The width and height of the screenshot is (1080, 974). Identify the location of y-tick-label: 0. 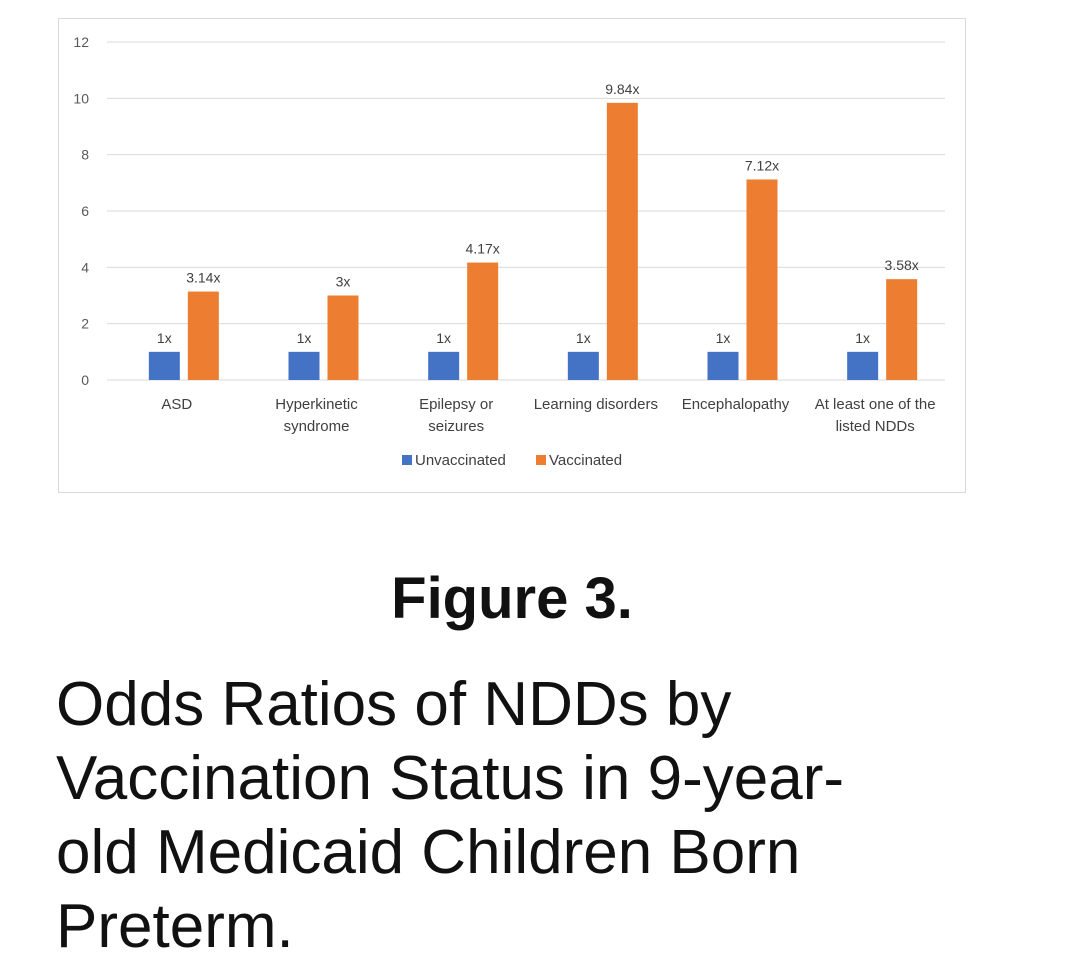
(85, 380).